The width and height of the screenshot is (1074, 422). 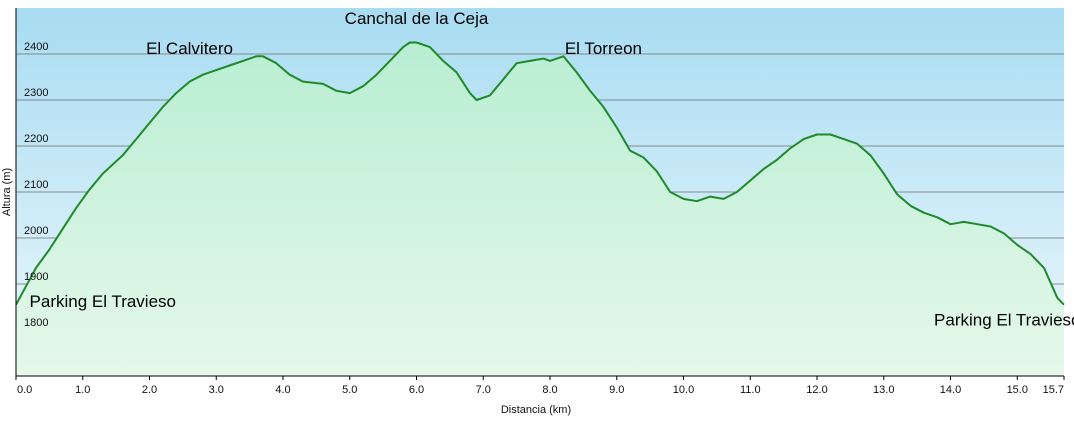 What do you see at coordinates (1053, 390) in the screenshot?
I see `x-tick-label: 15.7` at bounding box center [1053, 390].